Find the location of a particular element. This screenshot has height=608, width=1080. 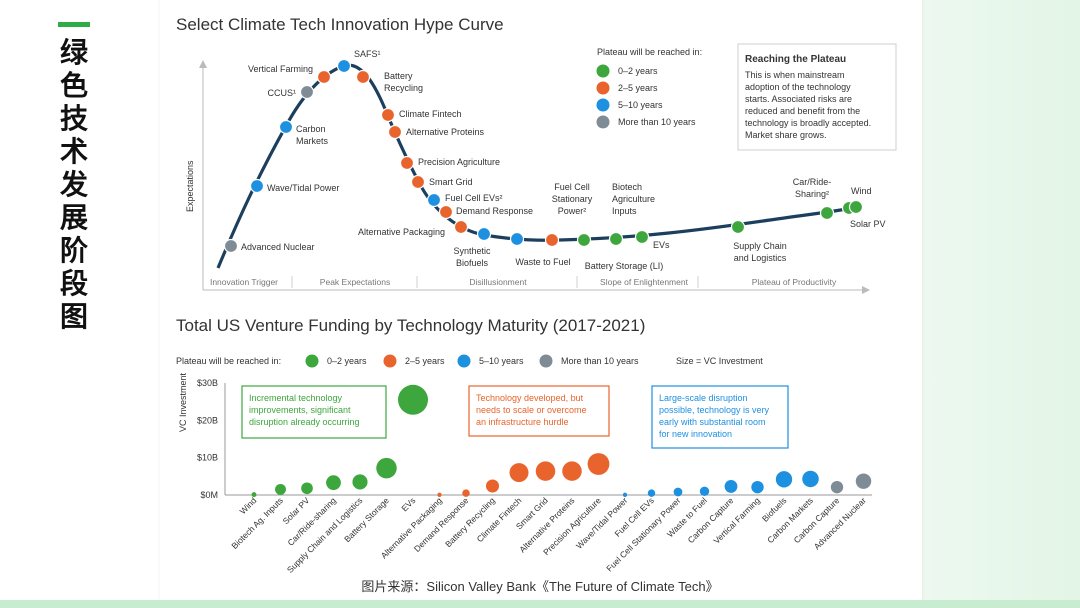

stage-label-innovation-trigger: Innovation Trigger is located at coordinates (244, 282).